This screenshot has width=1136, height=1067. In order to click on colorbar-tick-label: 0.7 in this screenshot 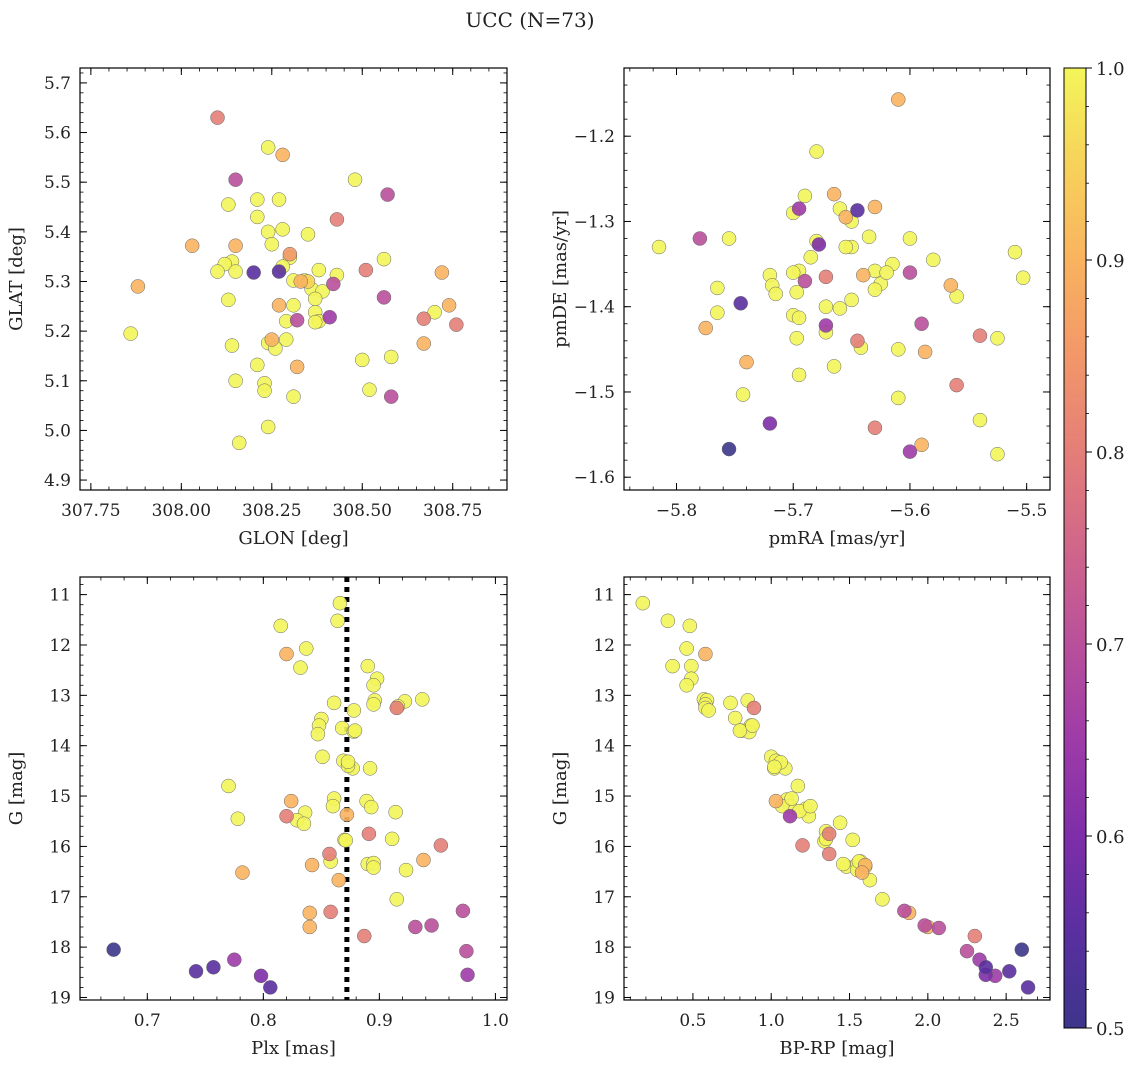, I will do `click(1110, 645)`.